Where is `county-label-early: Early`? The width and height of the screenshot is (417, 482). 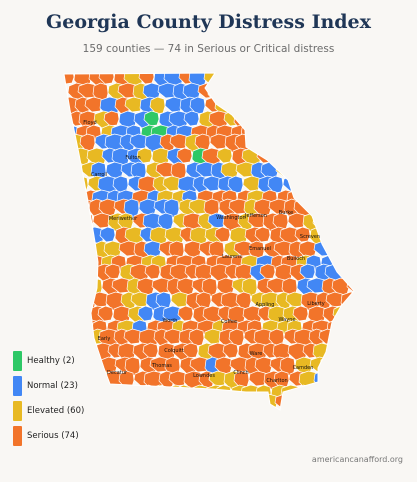 county-label-early: Early is located at coordinates (104, 339).